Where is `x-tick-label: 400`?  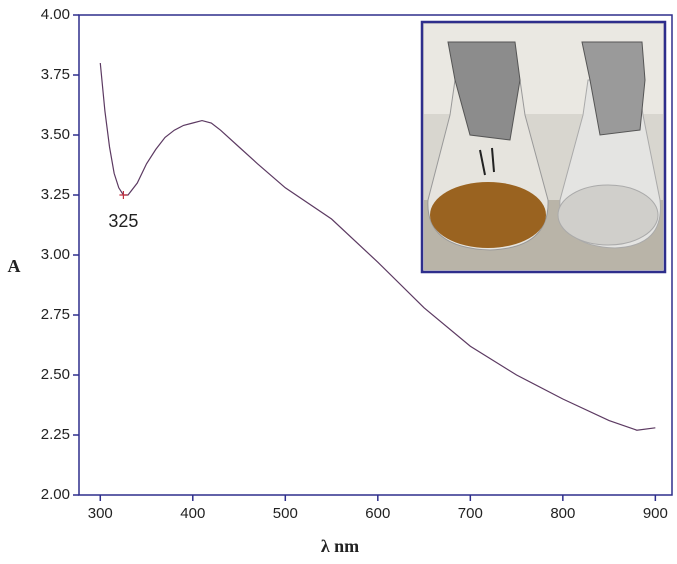
x-tick-label: 400 is located at coordinates (192, 513).